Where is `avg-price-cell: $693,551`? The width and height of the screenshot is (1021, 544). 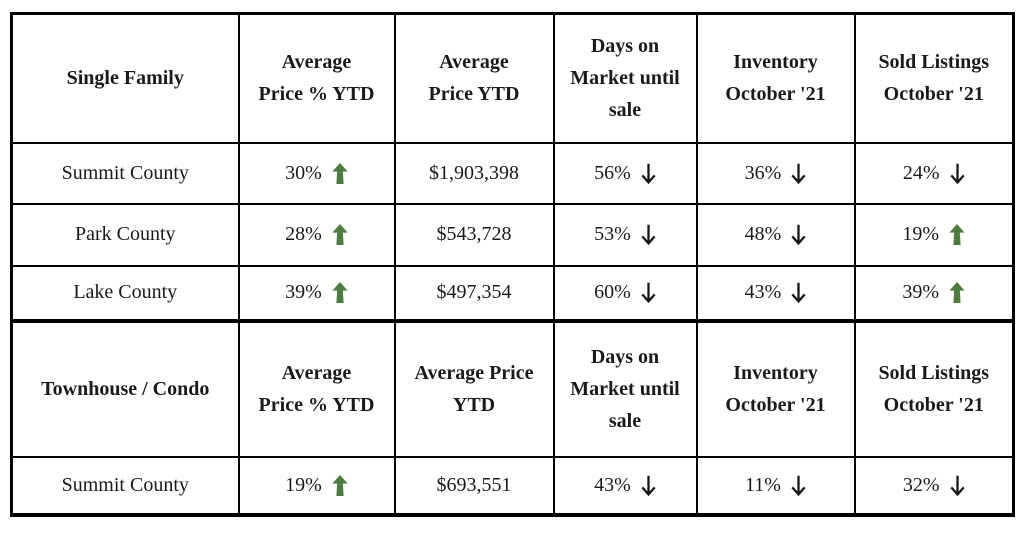
avg-price-cell: $693,551 is located at coordinates (474, 486).